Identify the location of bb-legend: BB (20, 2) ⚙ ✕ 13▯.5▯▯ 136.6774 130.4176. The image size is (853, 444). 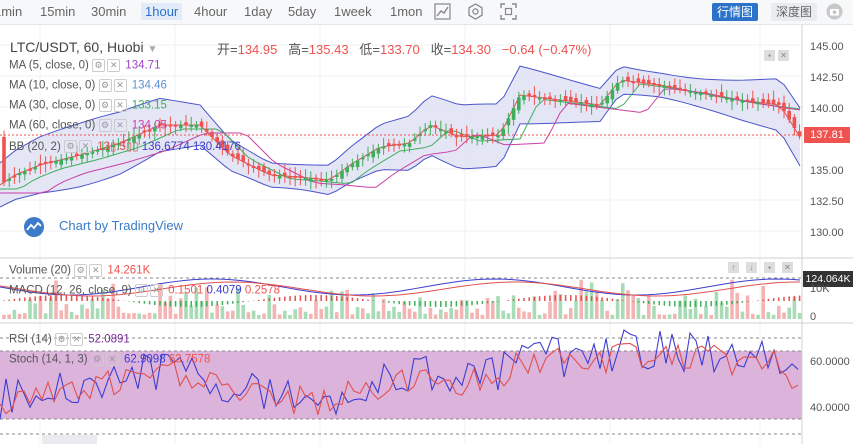
(125, 147).